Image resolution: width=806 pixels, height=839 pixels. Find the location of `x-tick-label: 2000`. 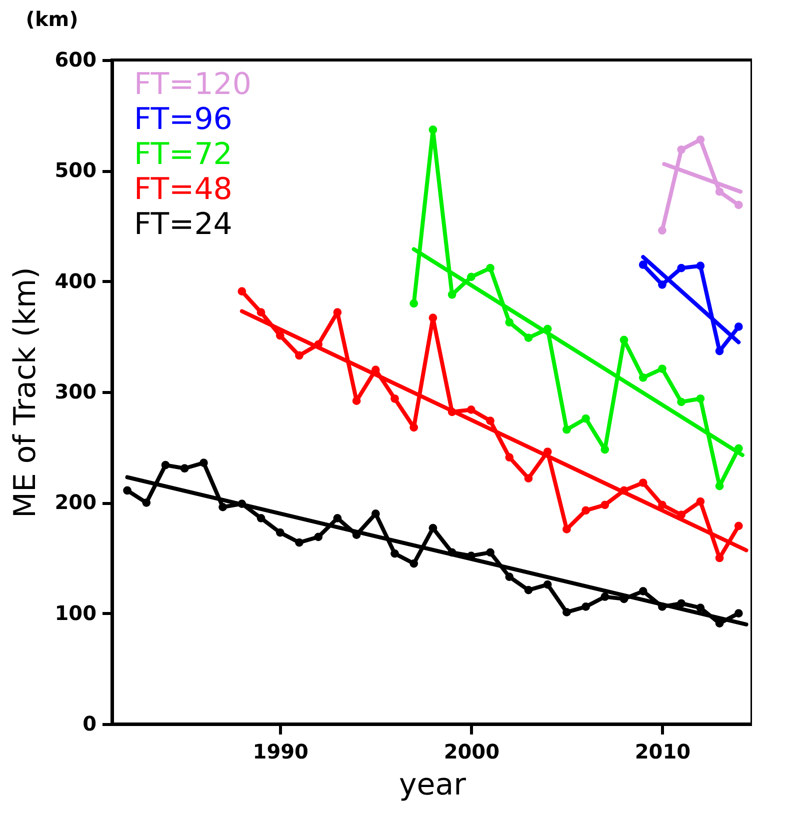

x-tick-label: 2000 is located at coordinates (472, 752).